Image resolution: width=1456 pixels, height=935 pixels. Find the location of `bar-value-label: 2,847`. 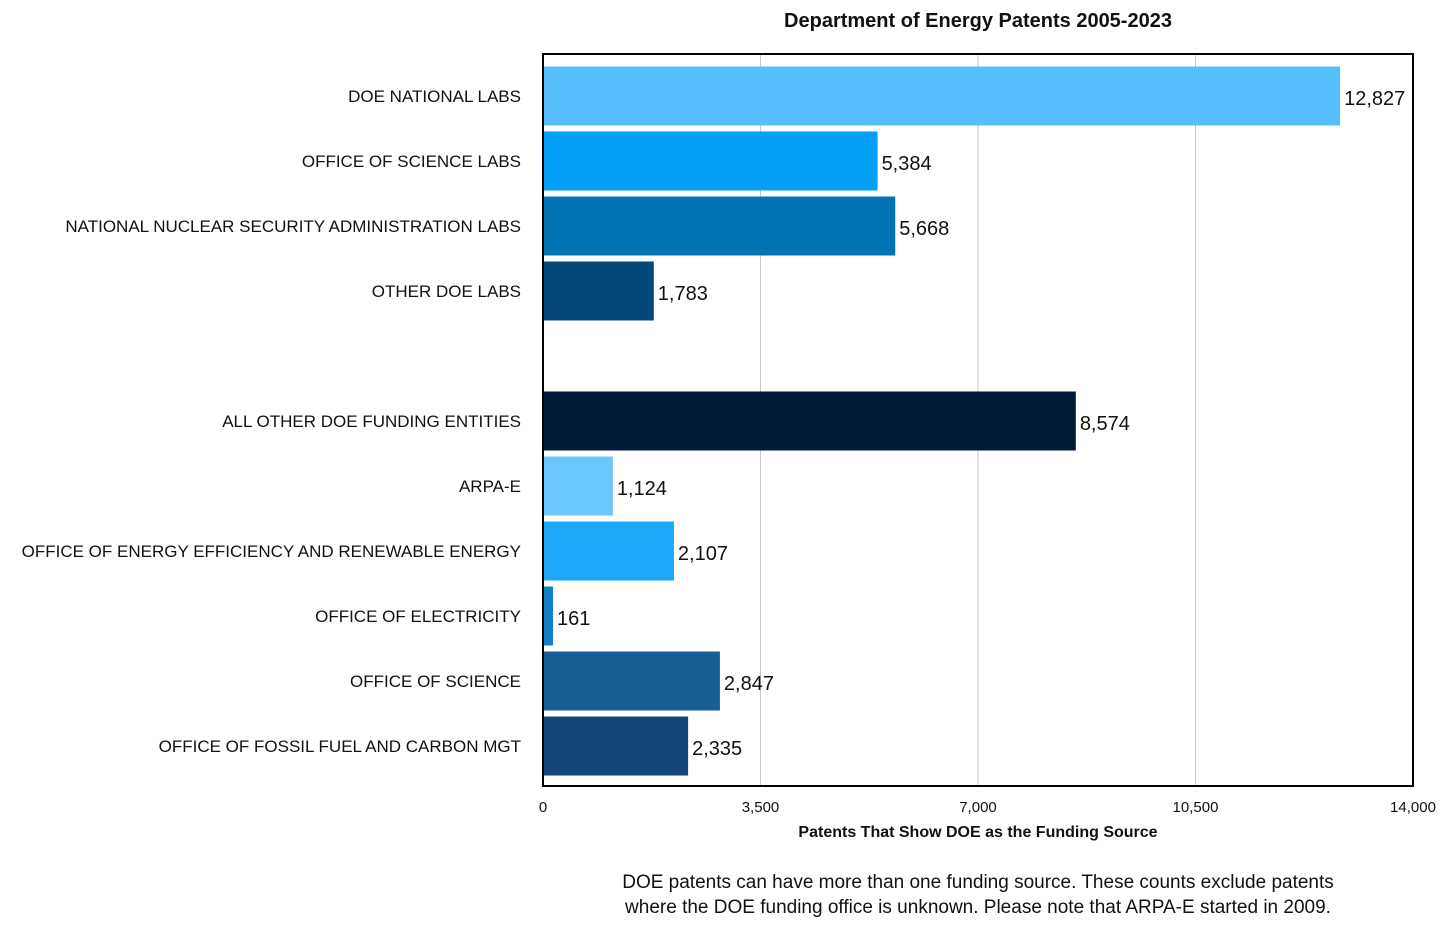

bar-value-label: 2,847 is located at coordinates (749, 684).